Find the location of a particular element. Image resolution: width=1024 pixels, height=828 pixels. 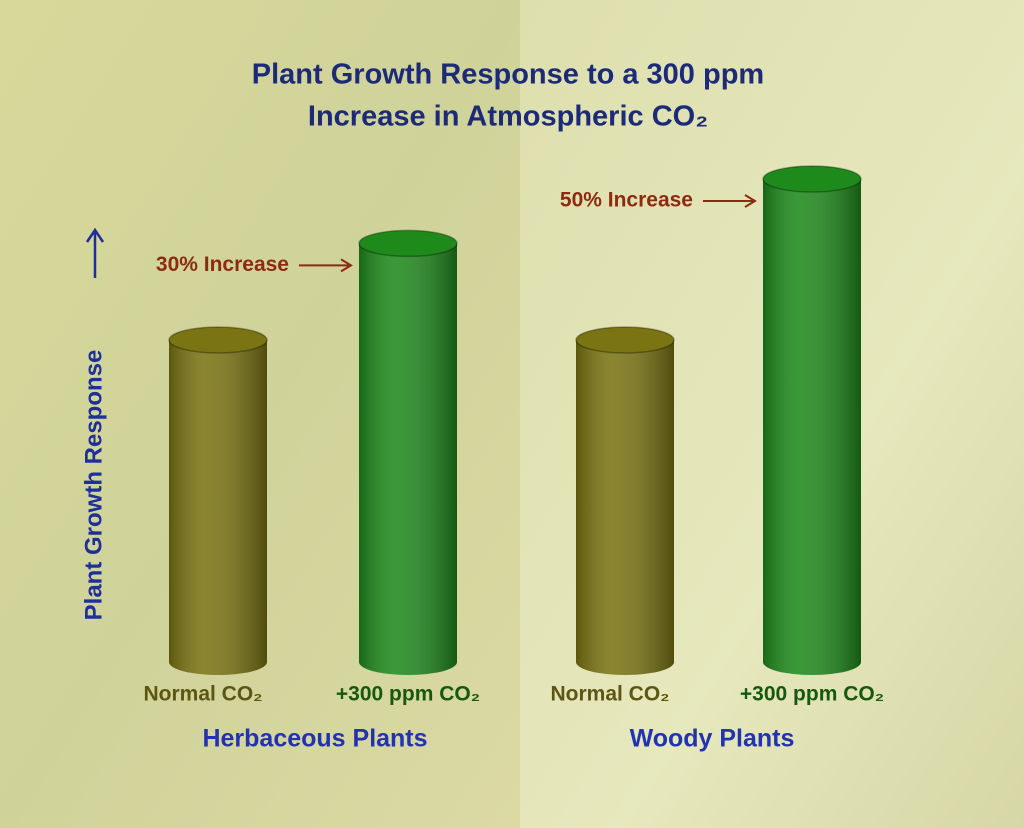

annotation: 30% Increase is located at coordinates (222, 264).